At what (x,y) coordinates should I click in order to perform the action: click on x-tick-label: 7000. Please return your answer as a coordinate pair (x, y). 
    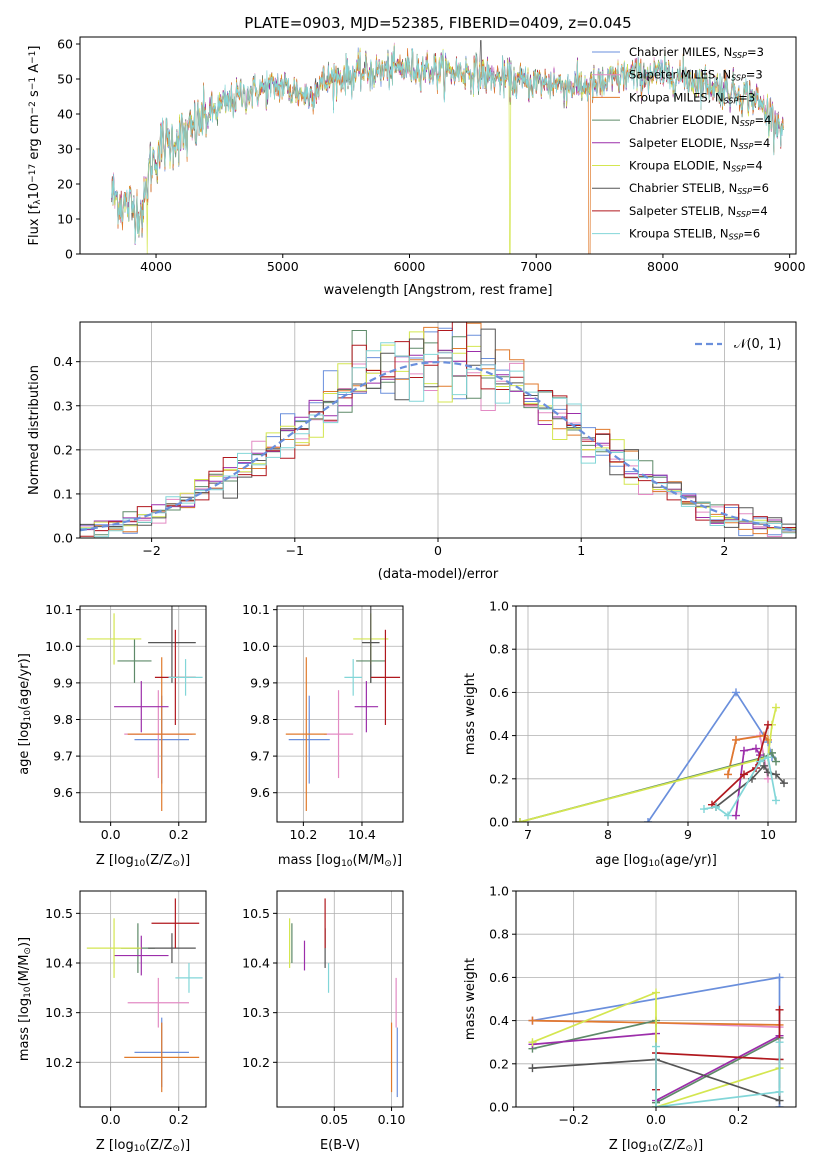
    Looking at the image, I should click on (536, 266).